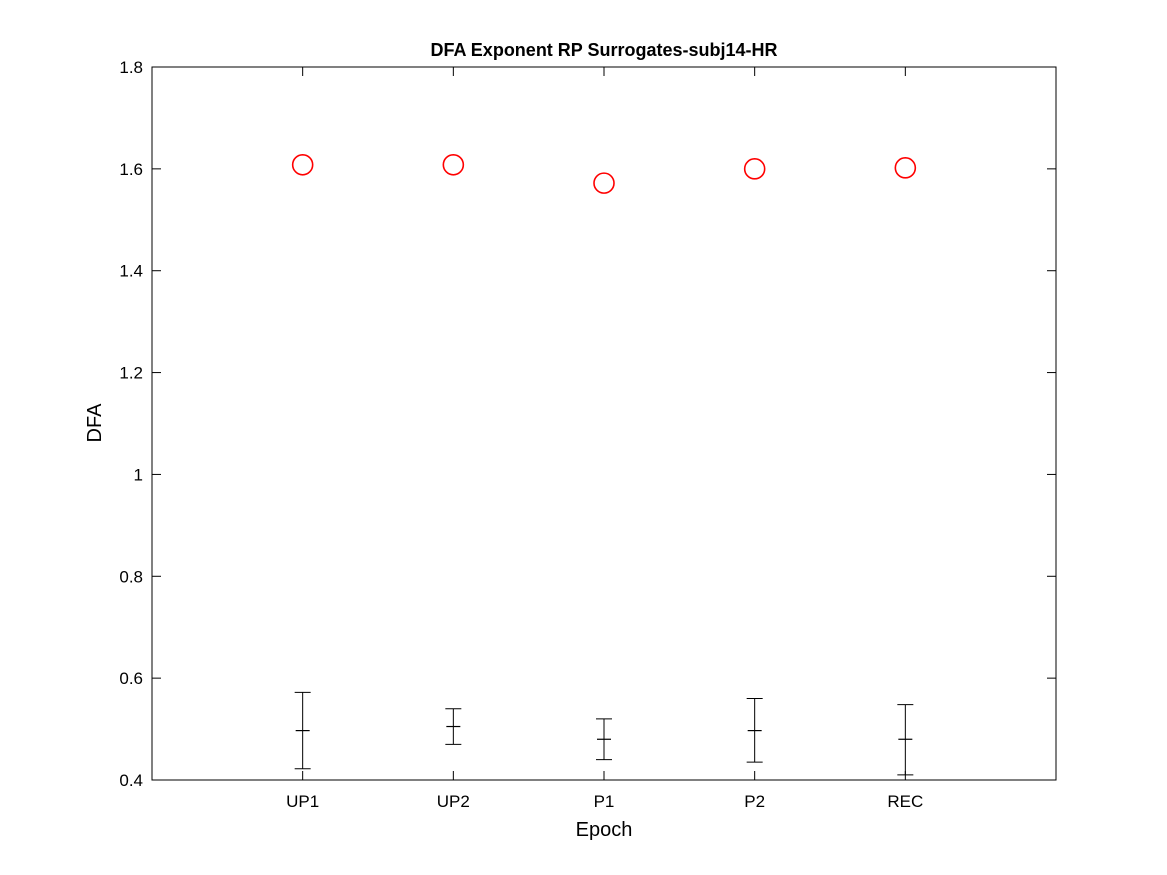 Image resolution: width=1167 pixels, height=875 pixels. Describe the element at coordinates (754, 801) in the screenshot. I see `x-tick-label: P2` at that location.